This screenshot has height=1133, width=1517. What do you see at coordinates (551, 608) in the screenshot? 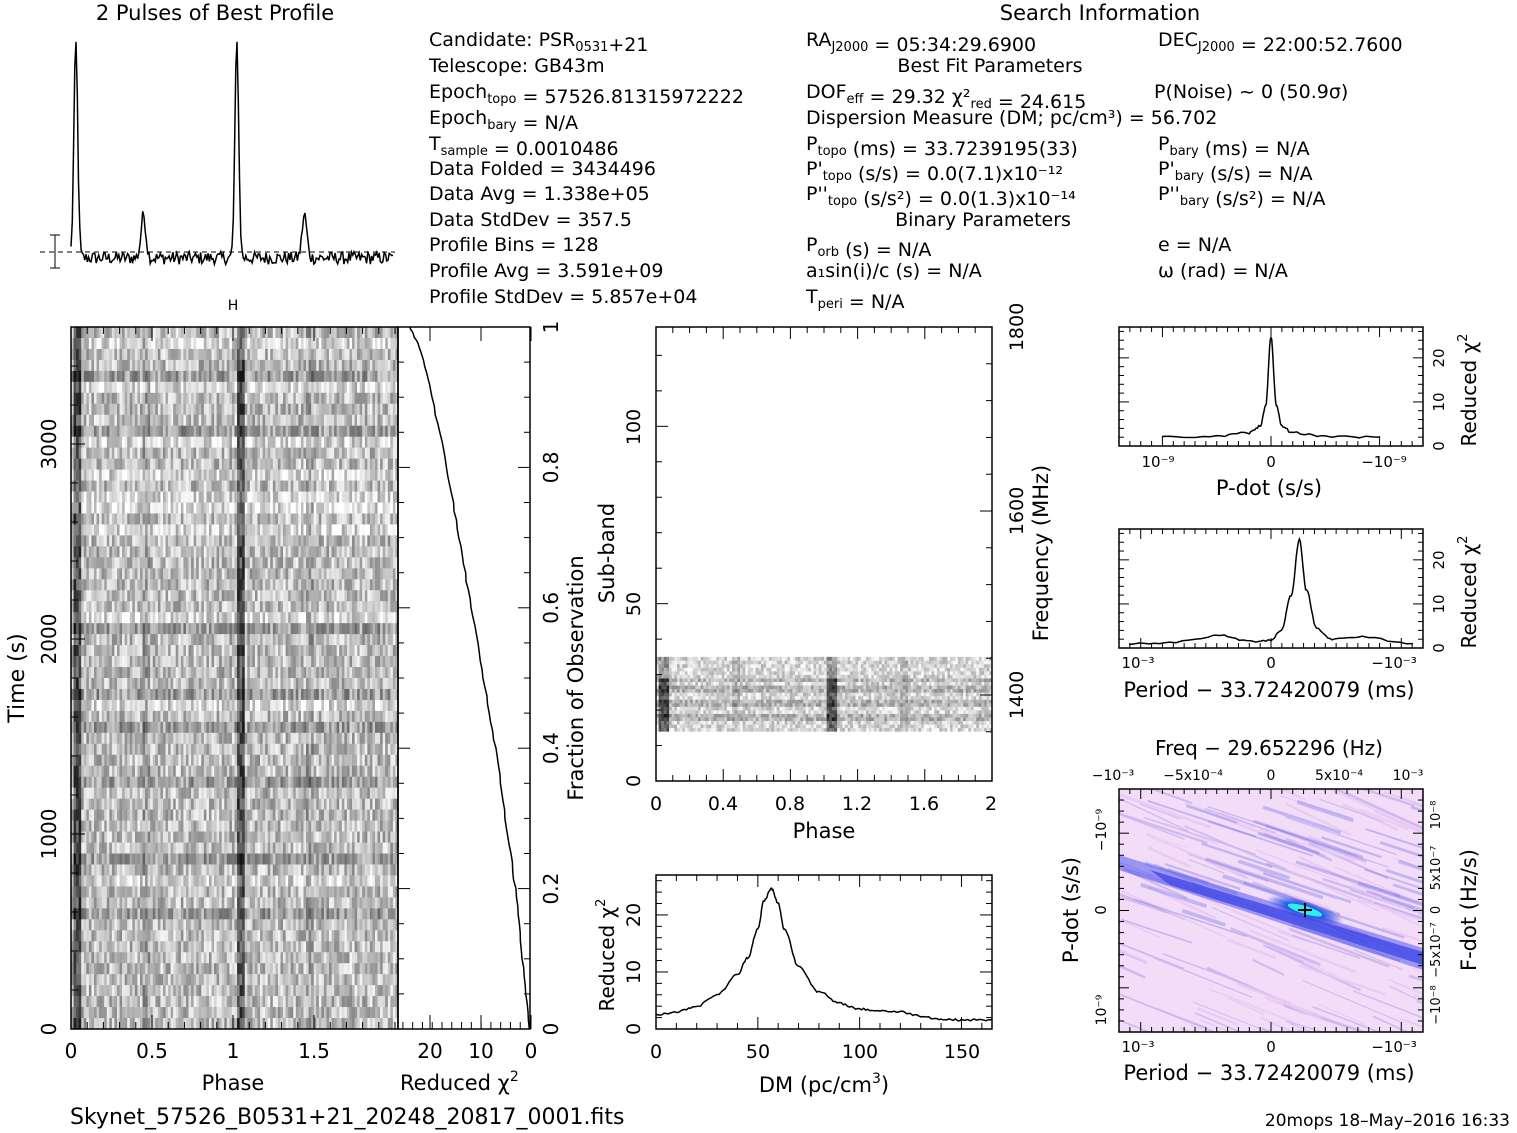
I see `fraction-tick-3: 0.6` at bounding box center [551, 608].